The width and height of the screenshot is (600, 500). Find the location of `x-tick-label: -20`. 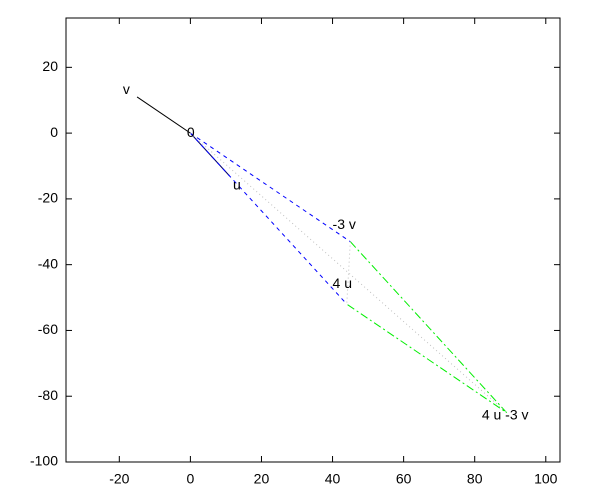

x-tick-label: -20 is located at coordinates (119, 479).